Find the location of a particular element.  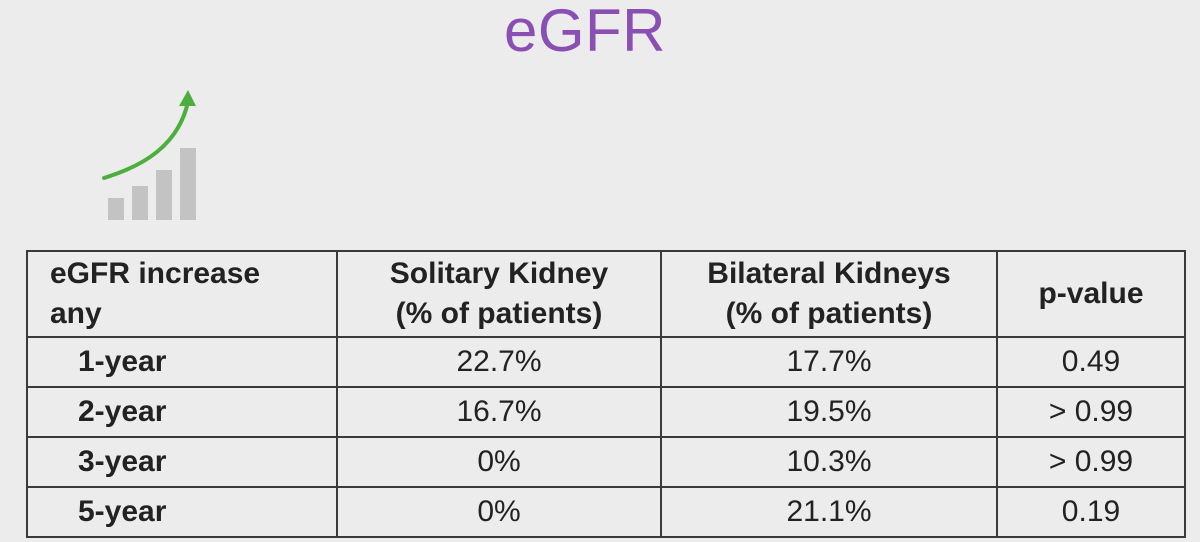

solitary-value: 22.7% is located at coordinates (499, 362).